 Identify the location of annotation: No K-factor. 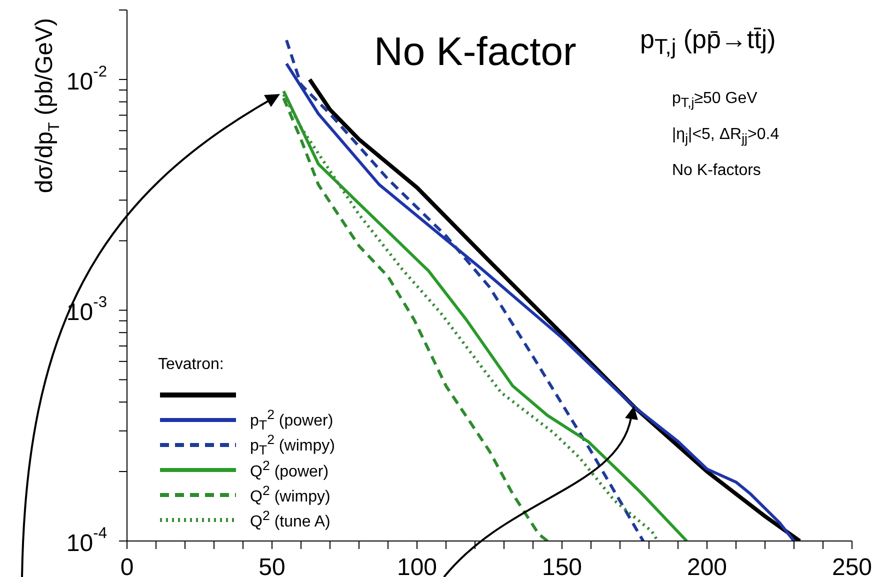
(475, 52).